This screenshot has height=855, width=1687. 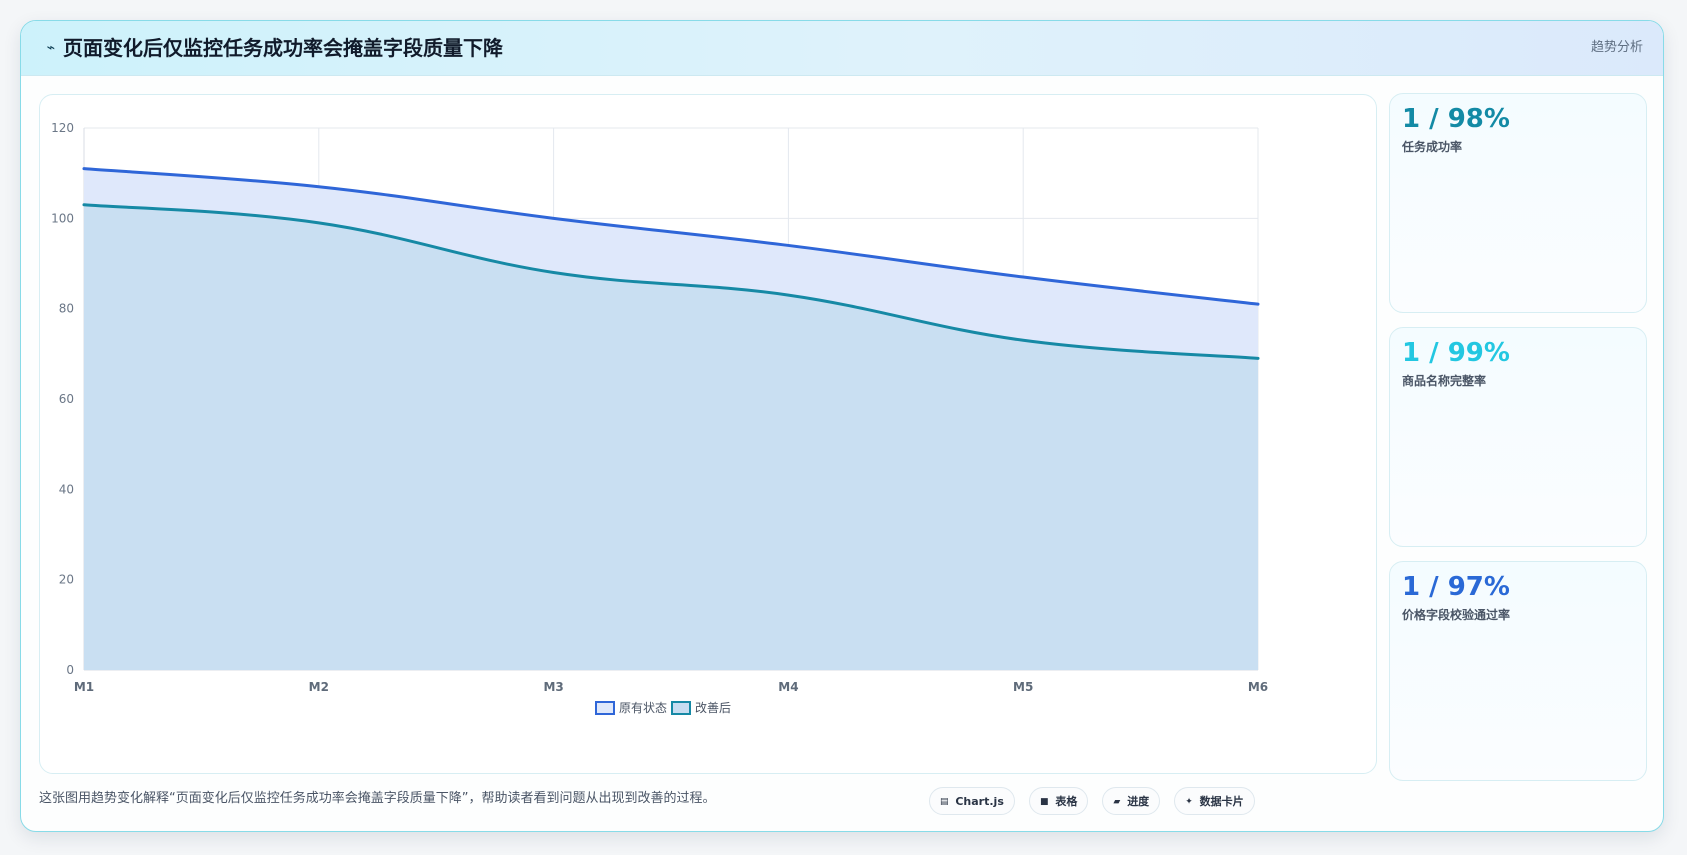 I want to click on feature-tags: ▤ Chart.js ■ 表格 ▰ 进度 ✦ 数据卡片, so click(x=1096, y=802).